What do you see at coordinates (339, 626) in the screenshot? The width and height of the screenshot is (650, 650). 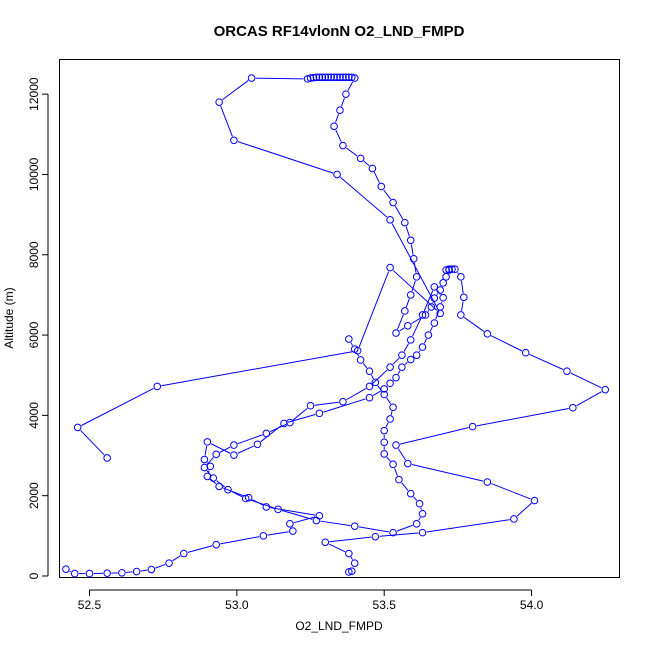 I see `x-axis-label: O2_LND_FMPD` at bounding box center [339, 626].